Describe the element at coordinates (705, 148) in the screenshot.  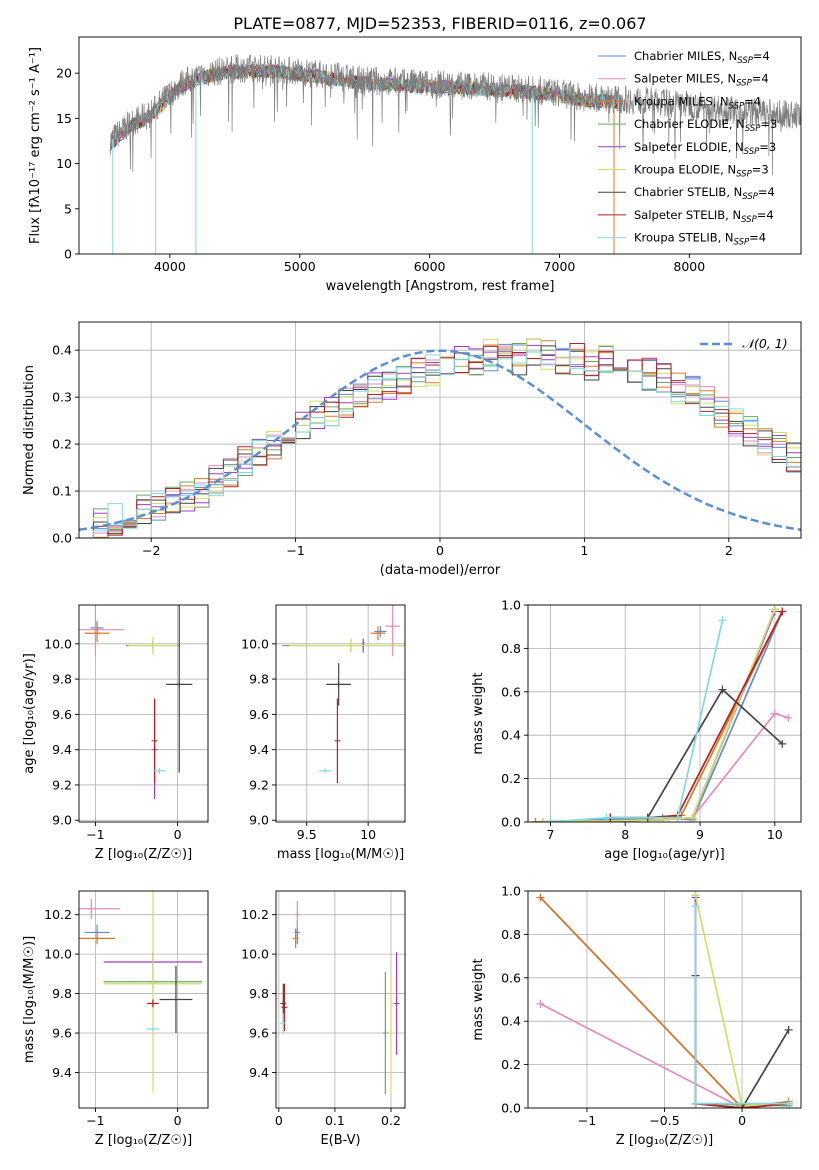
I see `legend-entry: Salpeter ELODIE, NSSP=3` at that location.